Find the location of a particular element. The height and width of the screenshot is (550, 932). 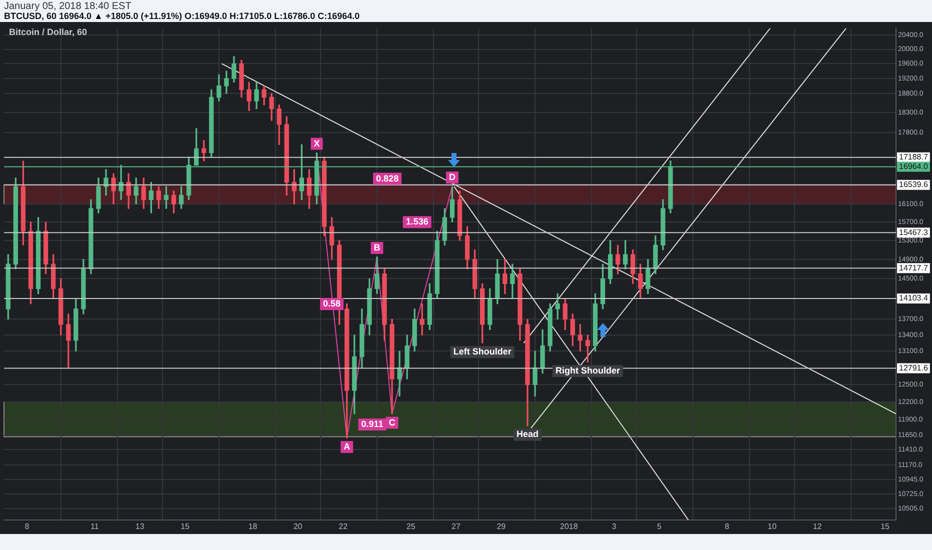

x-tick-label: 27 is located at coordinates (456, 527).